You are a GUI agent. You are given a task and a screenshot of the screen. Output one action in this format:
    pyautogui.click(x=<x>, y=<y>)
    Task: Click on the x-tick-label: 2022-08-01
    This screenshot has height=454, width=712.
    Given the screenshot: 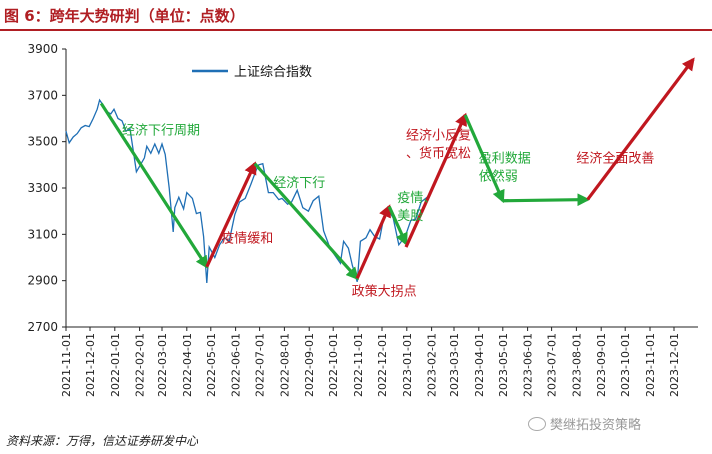 What is the action you would take?
    pyautogui.click(x=284, y=365)
    